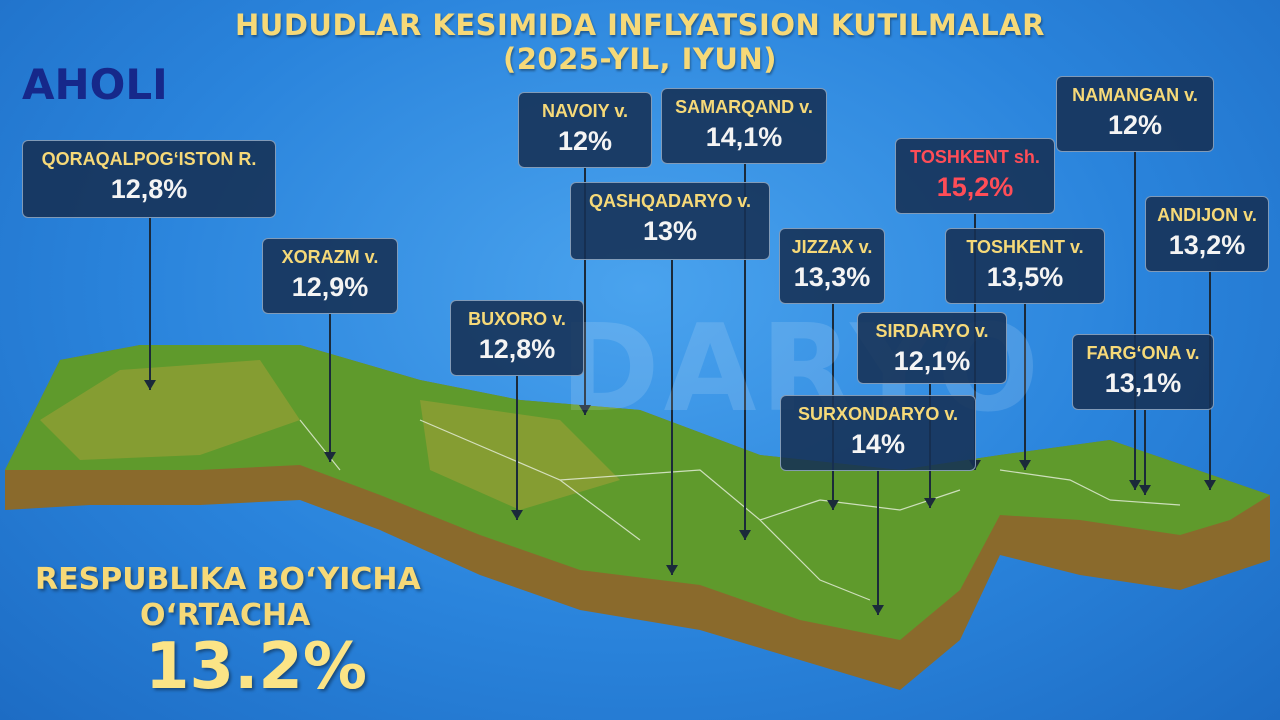  What do you see at coordinates (330, 257) in the screenshot?
I see `region-name: XORAZM v.` at bounding box center [330, 257].